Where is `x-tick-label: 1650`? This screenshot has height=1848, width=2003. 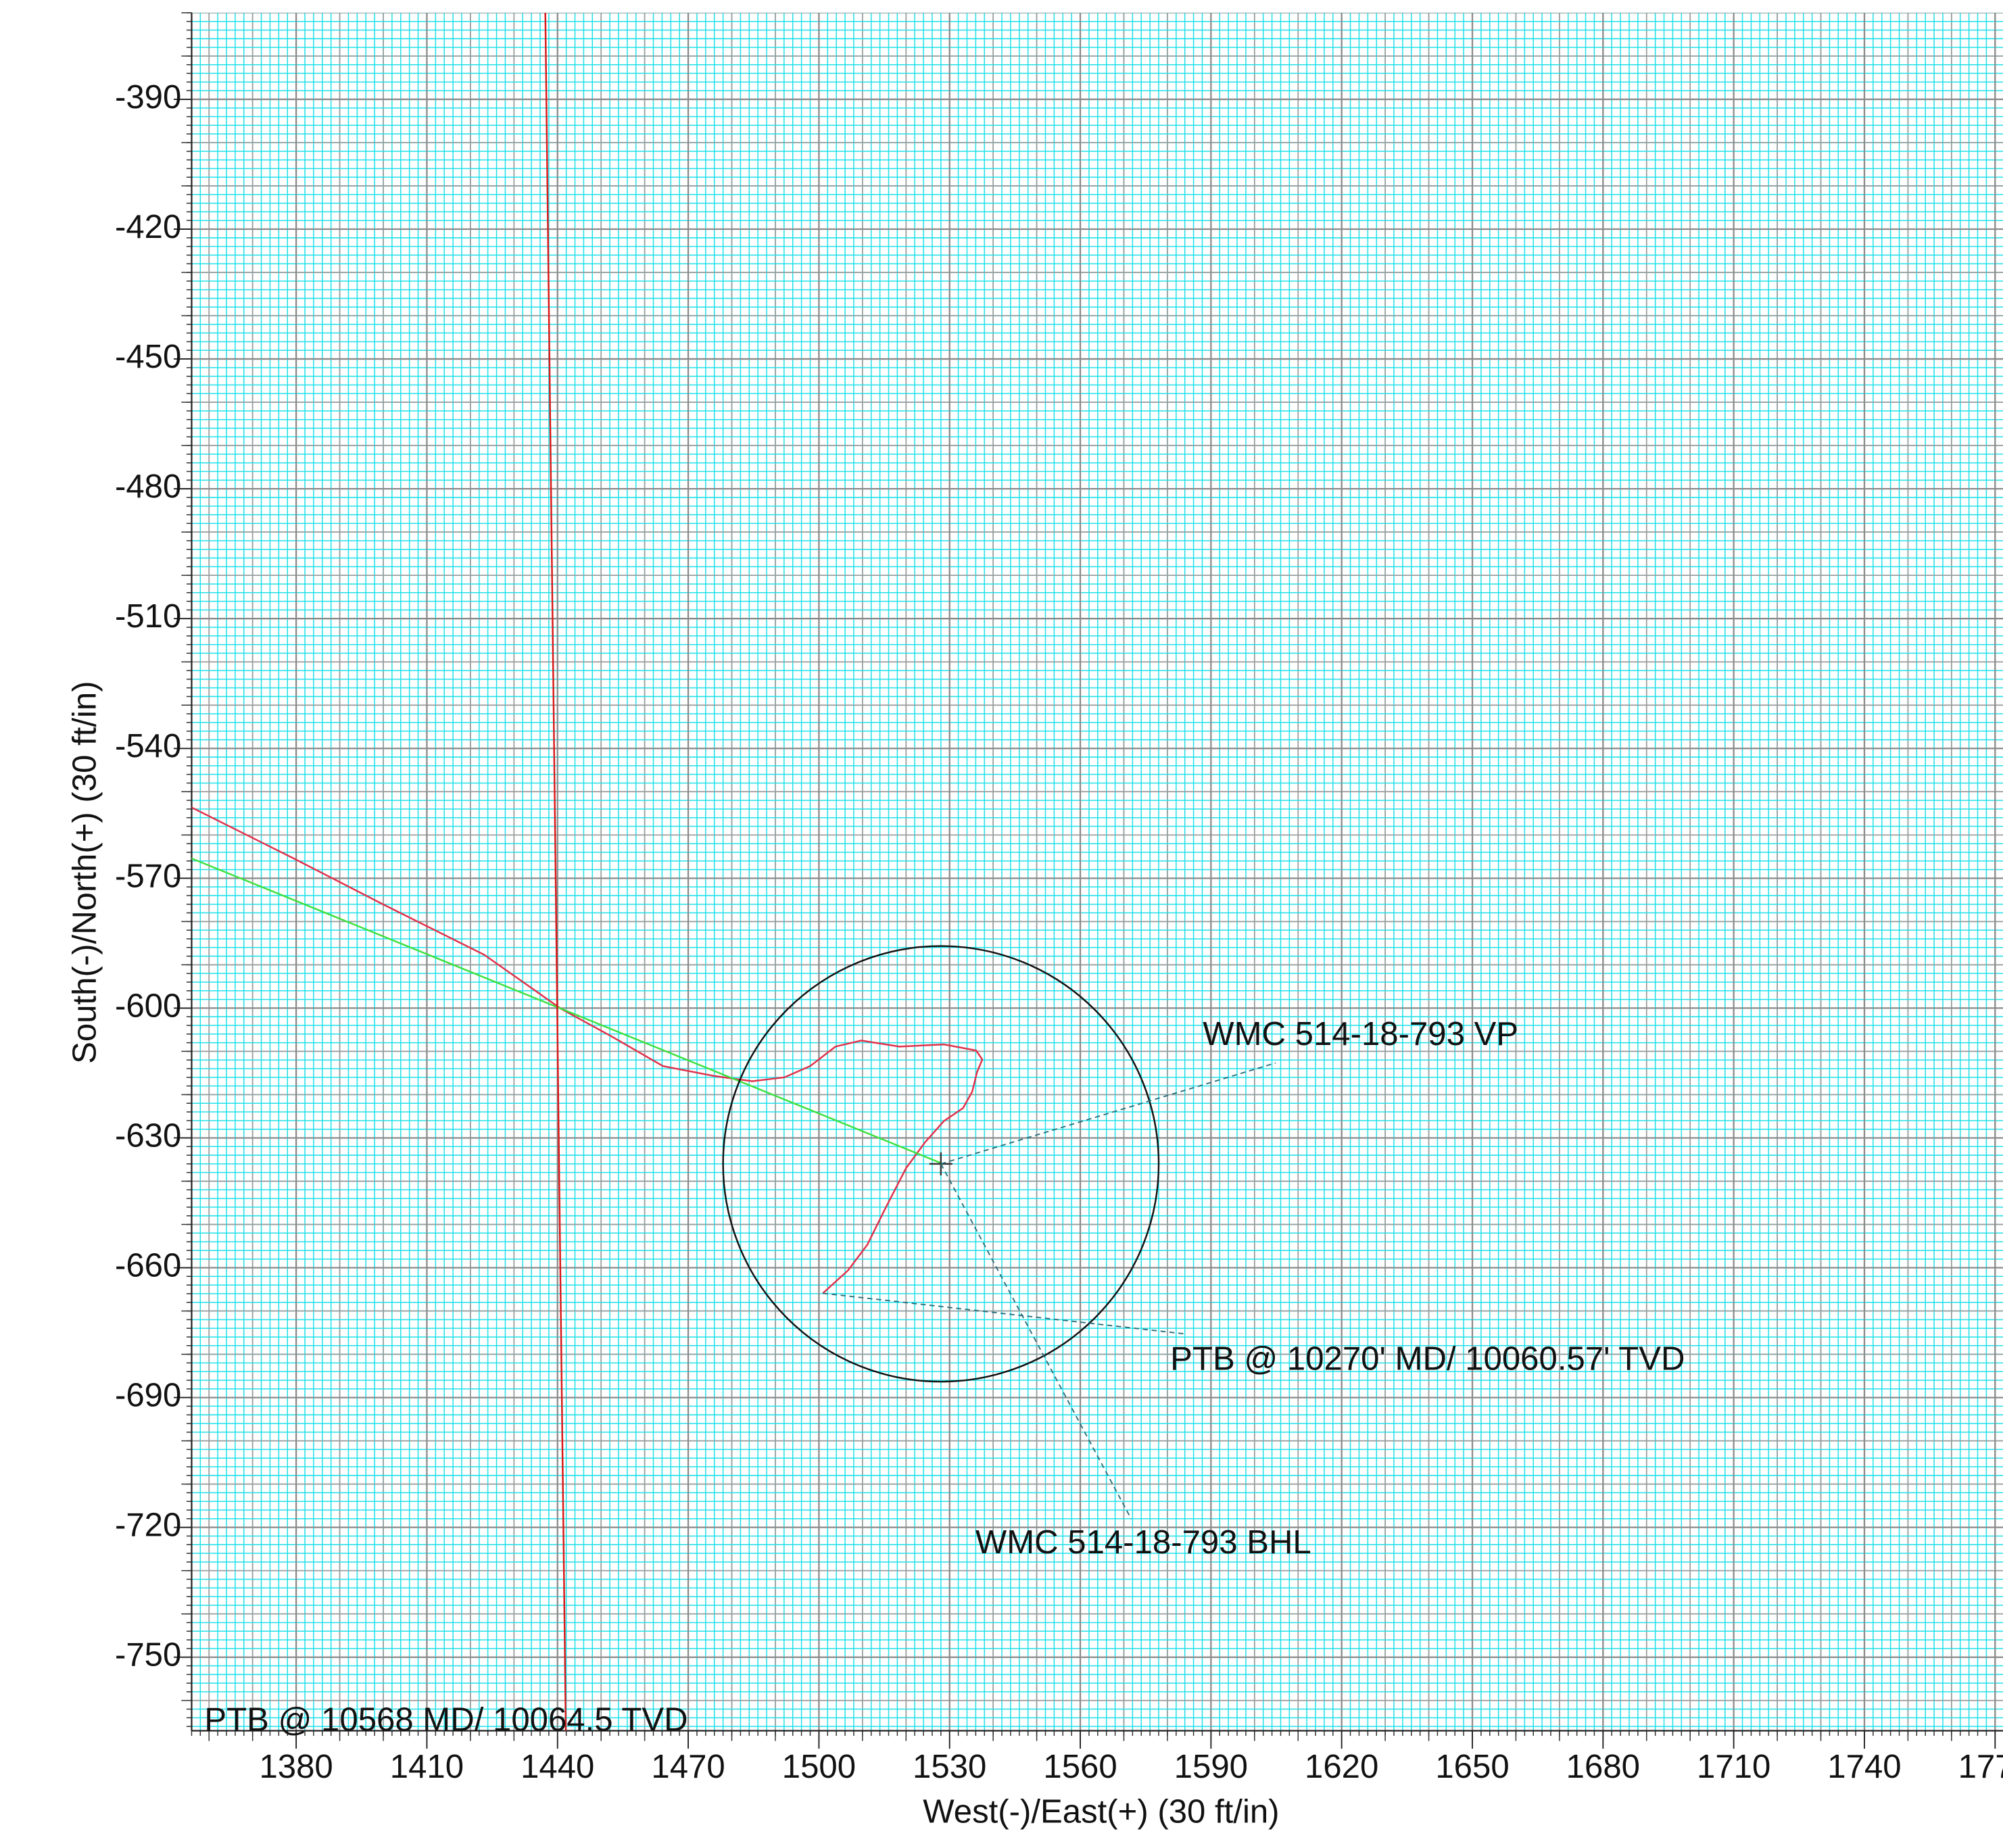 x-tick-label: 1650 is located at coordinates (1472, 1767).